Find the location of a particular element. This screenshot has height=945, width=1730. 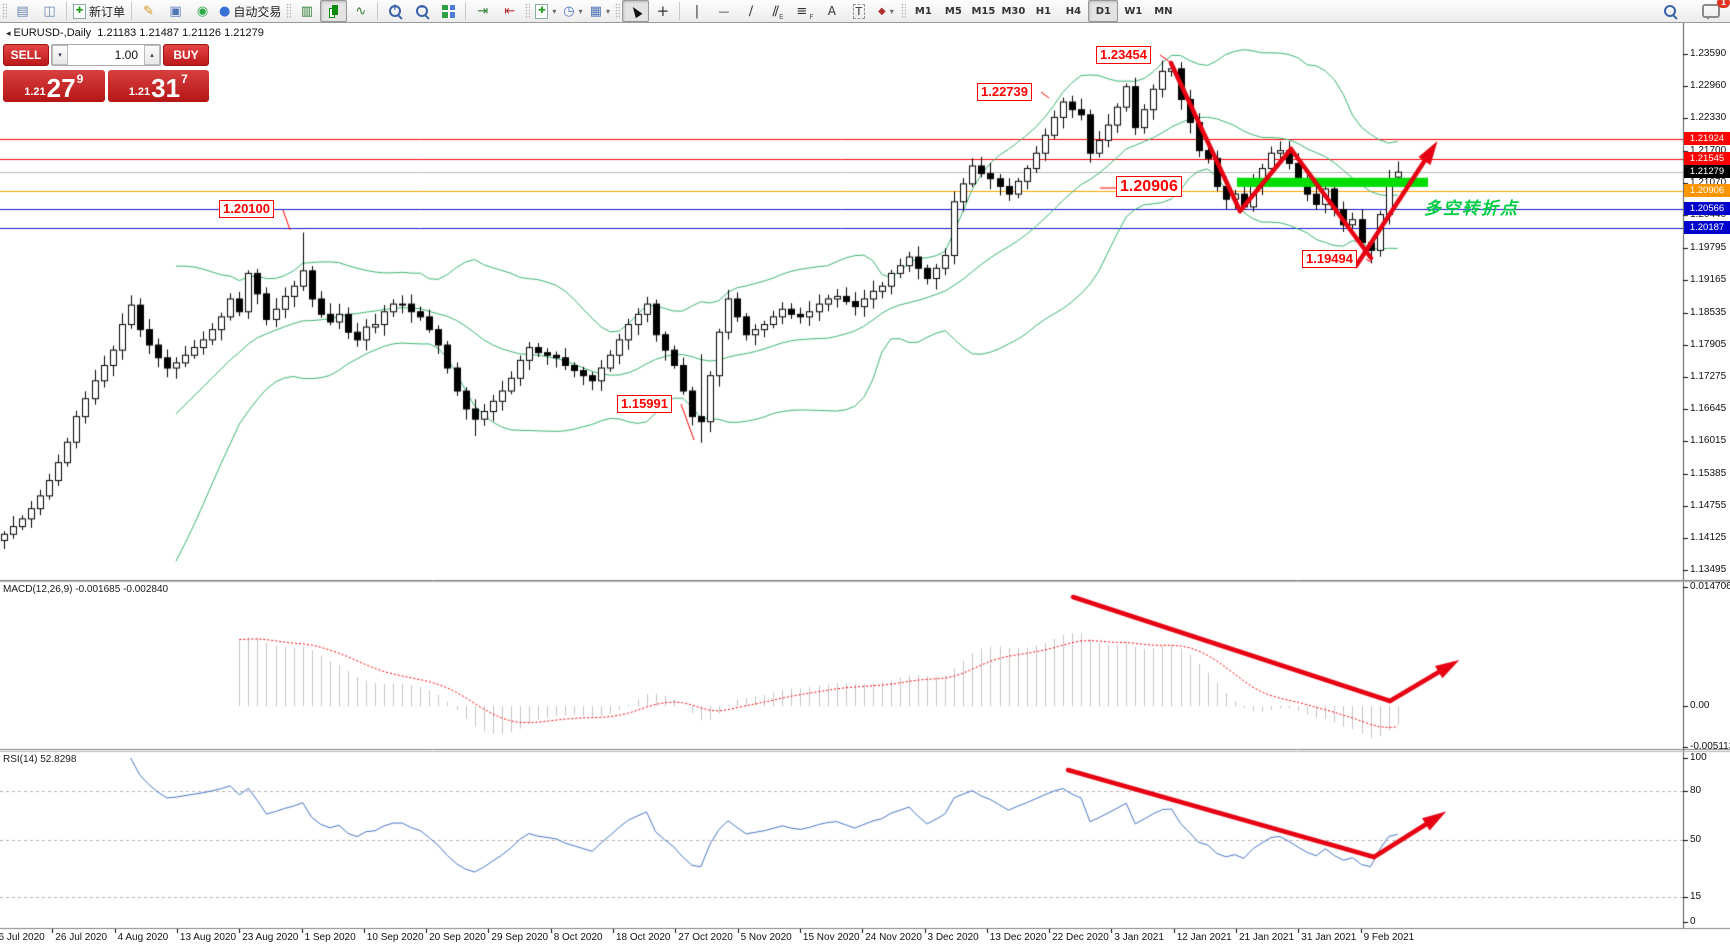

new-order-button: ✚ 新订单 is located at coordinates (99, 11).